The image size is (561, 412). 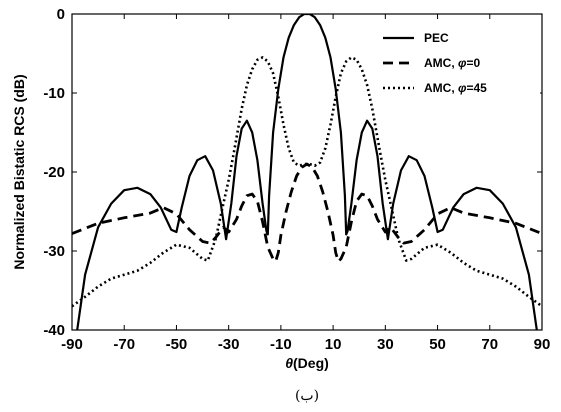 I want to click on x-tick-label: 70, so click(x=489, y=344).